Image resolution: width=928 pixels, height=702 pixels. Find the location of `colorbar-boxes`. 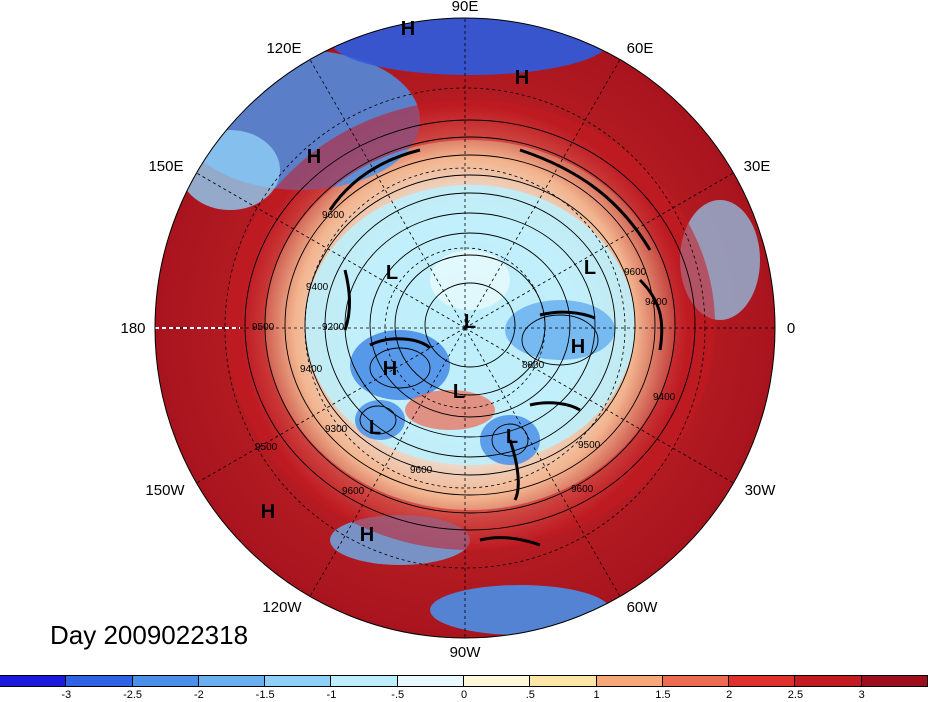

colorbar-boxes is located at coordinates (464, 681).